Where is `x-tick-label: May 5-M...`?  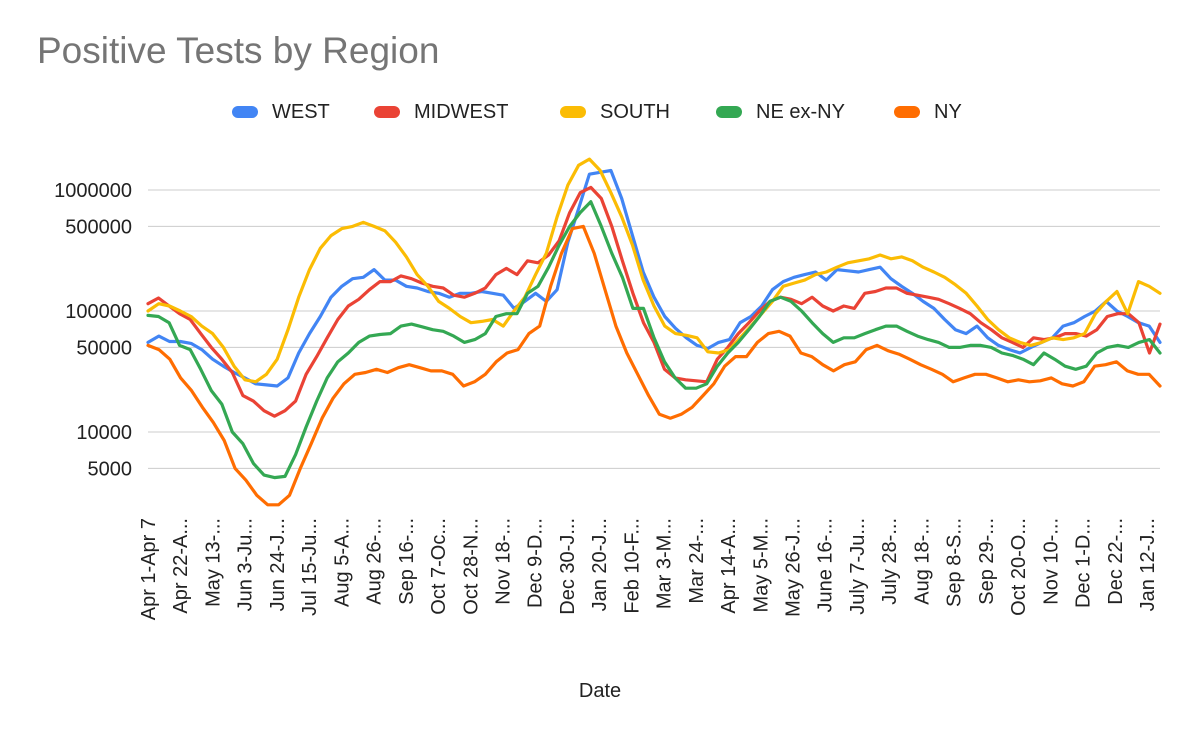
x-tick-label: May 5-M... is located at coordinates (761, 565).